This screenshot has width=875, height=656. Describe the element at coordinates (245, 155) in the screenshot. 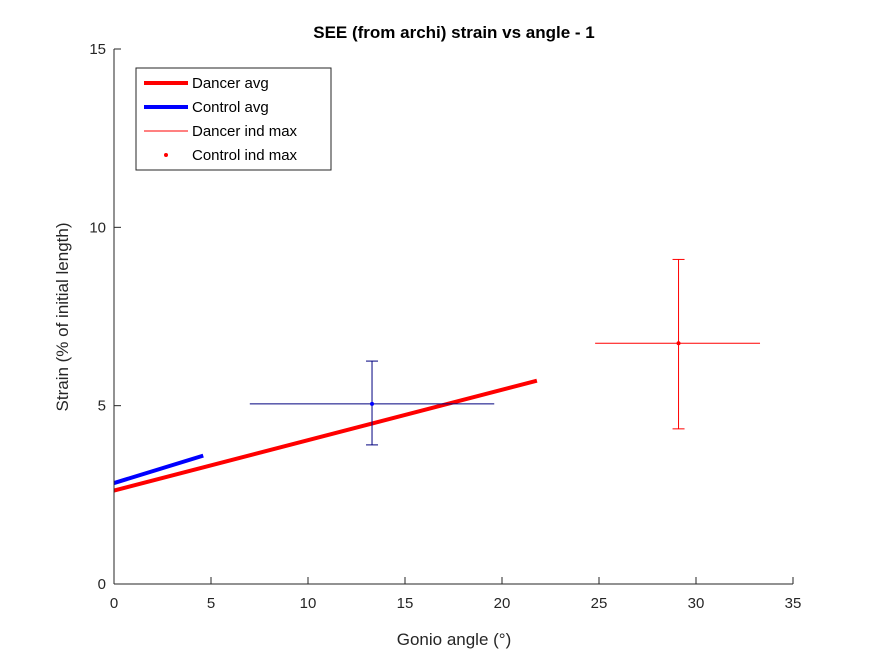

I see `legend-label: Control ind max` at that location.